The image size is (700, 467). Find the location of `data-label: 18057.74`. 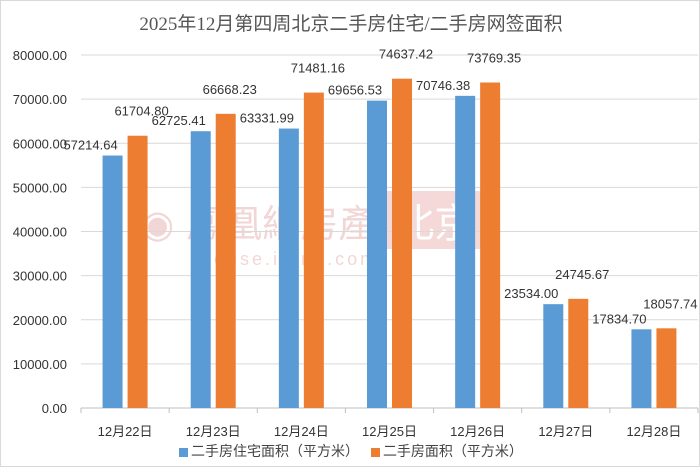

data-label: 18057.74 is located at coordinates (670, 303).